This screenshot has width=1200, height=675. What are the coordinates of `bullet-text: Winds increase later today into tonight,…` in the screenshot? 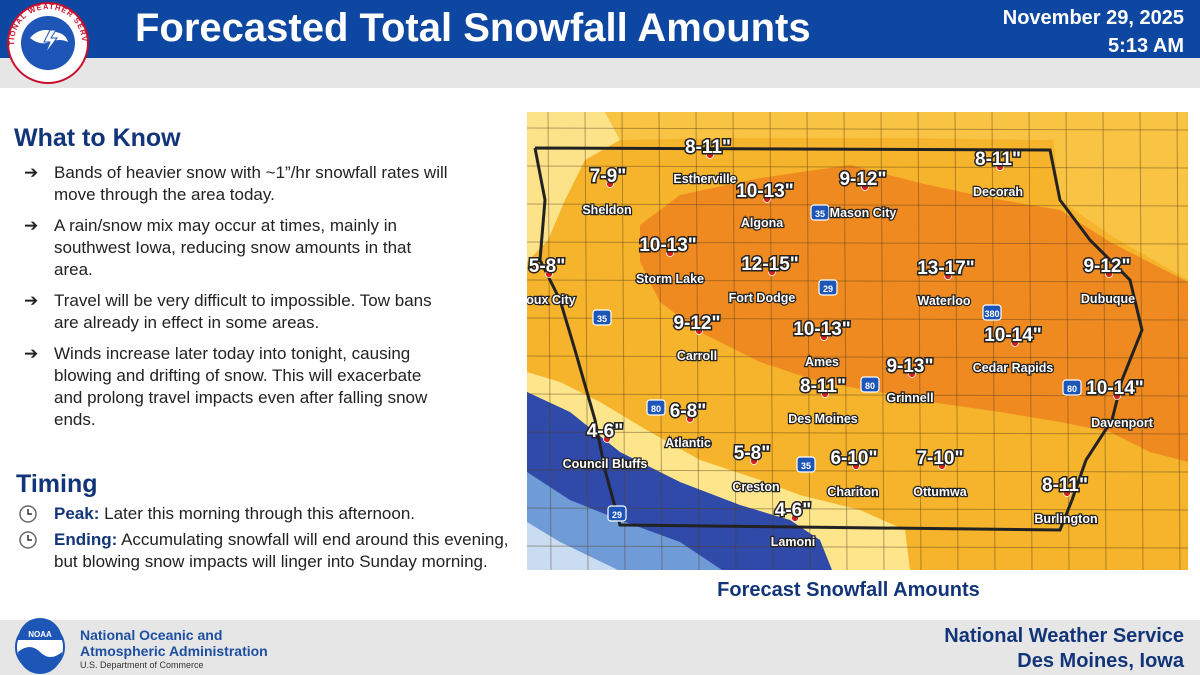 It's located at (241, 386).